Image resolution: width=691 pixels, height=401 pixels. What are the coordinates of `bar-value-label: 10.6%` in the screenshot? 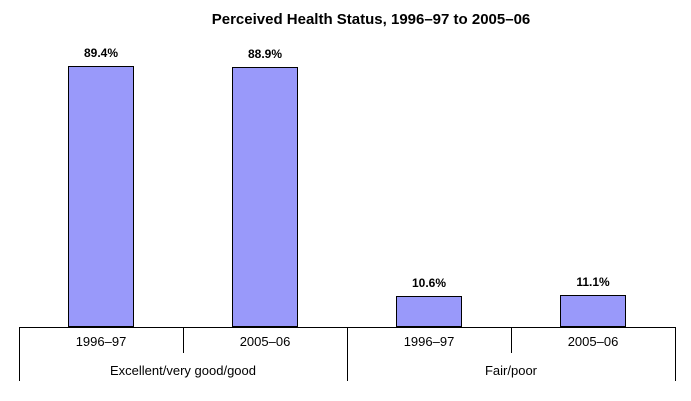 It's located at (429, 283).